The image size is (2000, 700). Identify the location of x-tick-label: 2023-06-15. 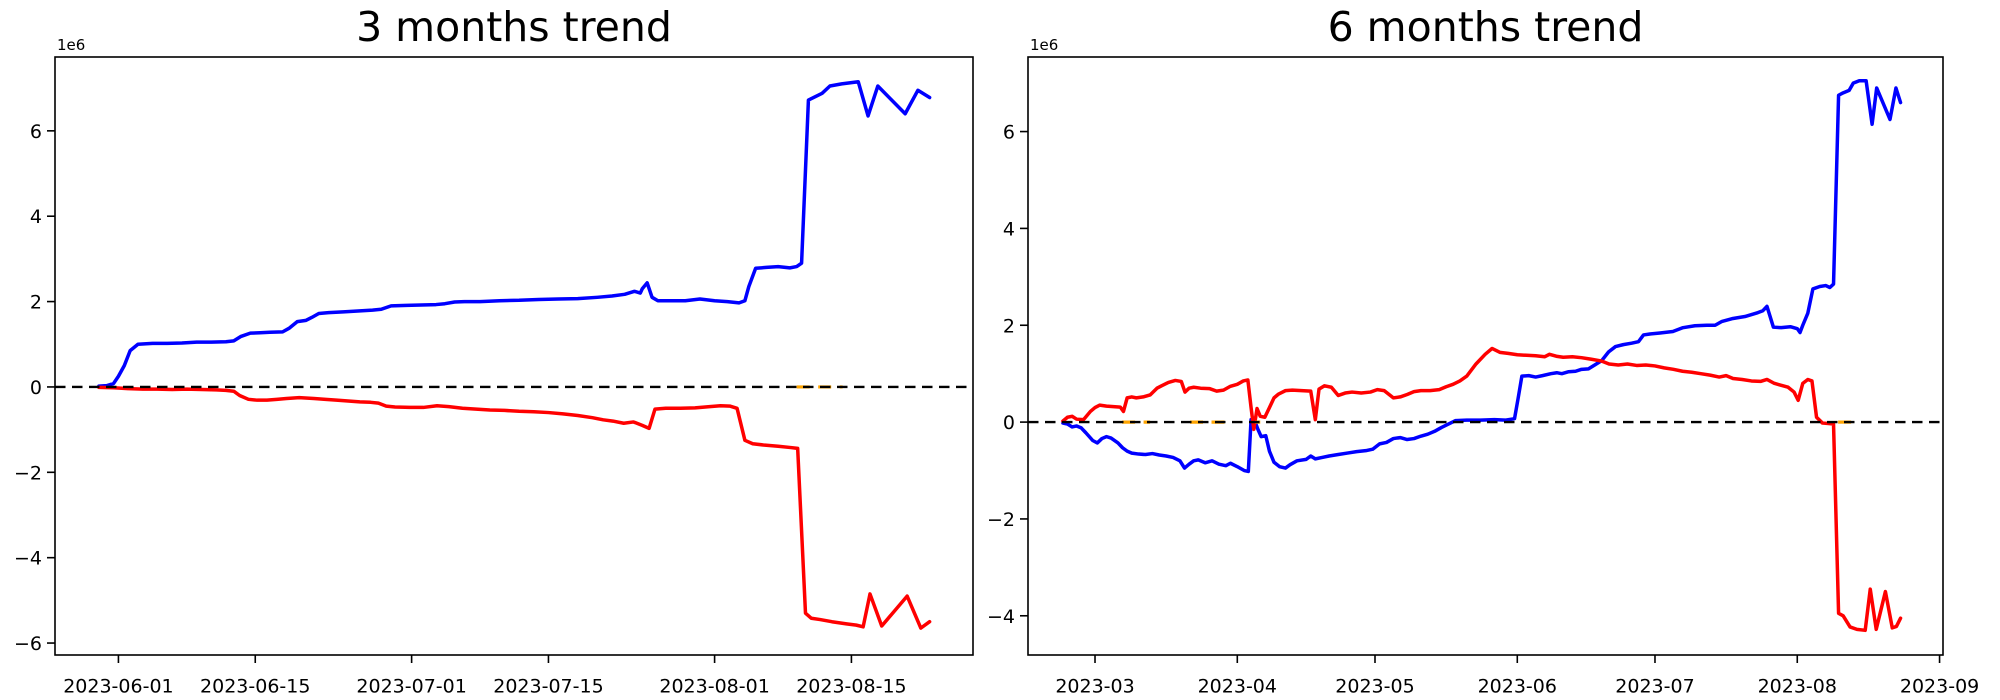
(255, 687).